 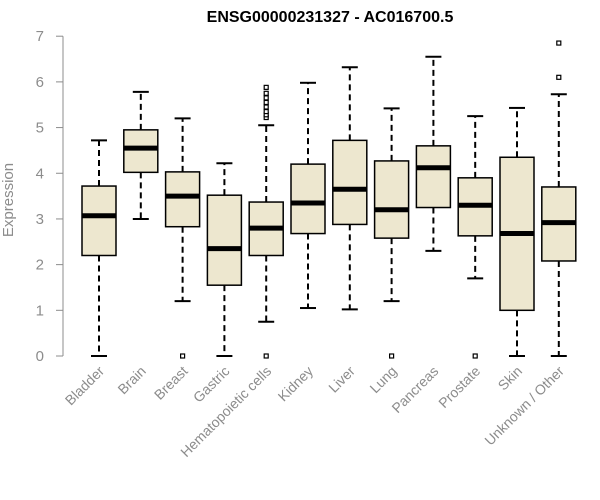 I want to click on chart-title: ENSG00000231327 - AC016700.5, so click(x=330, y=17).